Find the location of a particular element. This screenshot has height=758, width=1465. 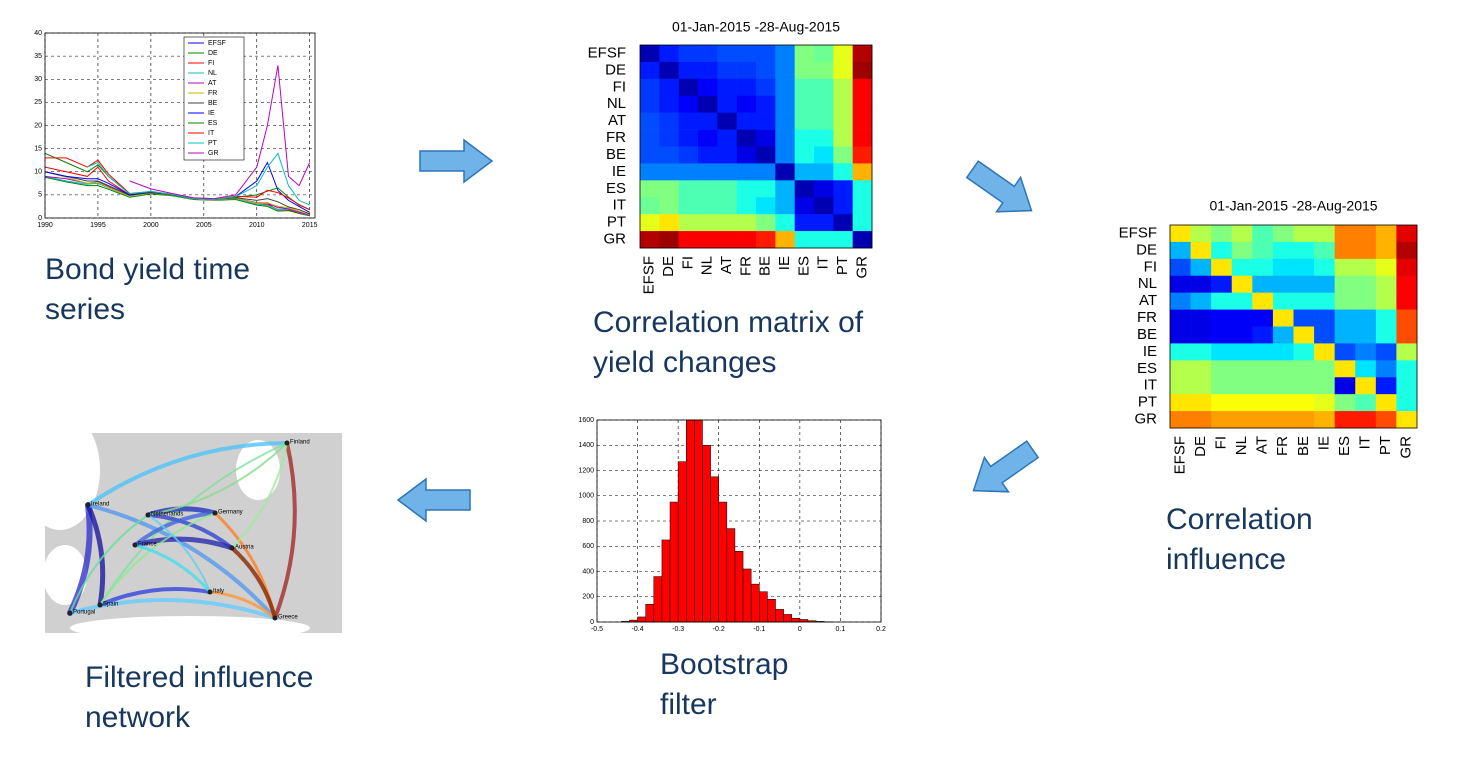

y-tick-label: 1200 is located at coordinates (586, 470).